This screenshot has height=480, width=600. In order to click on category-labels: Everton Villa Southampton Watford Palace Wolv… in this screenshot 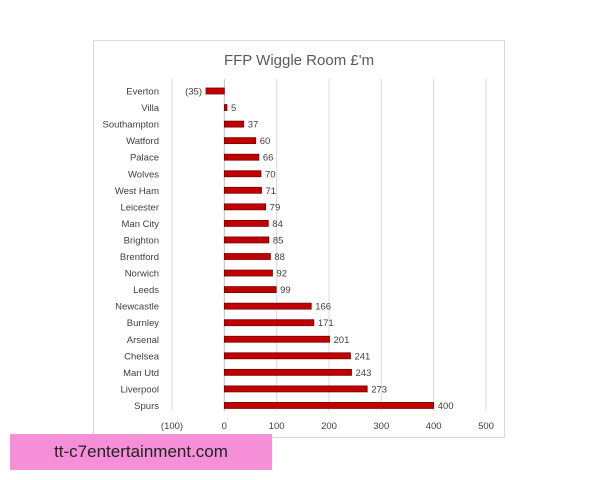, I will do `click(130, 249)`.